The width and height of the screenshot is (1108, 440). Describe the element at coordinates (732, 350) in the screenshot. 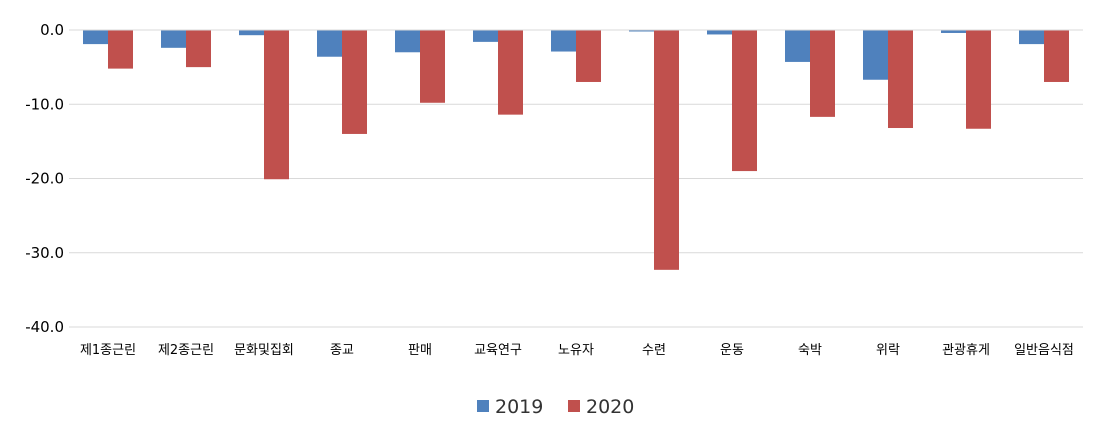

I see `x-tick-label: 운동` at that location.